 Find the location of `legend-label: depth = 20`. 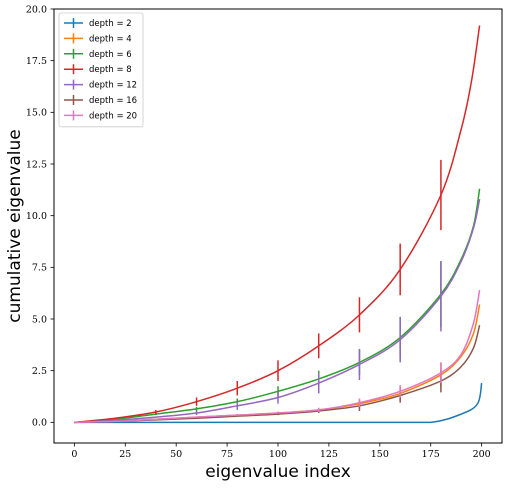

legend-label: depth = 20 is located at coordinates (113, 116).